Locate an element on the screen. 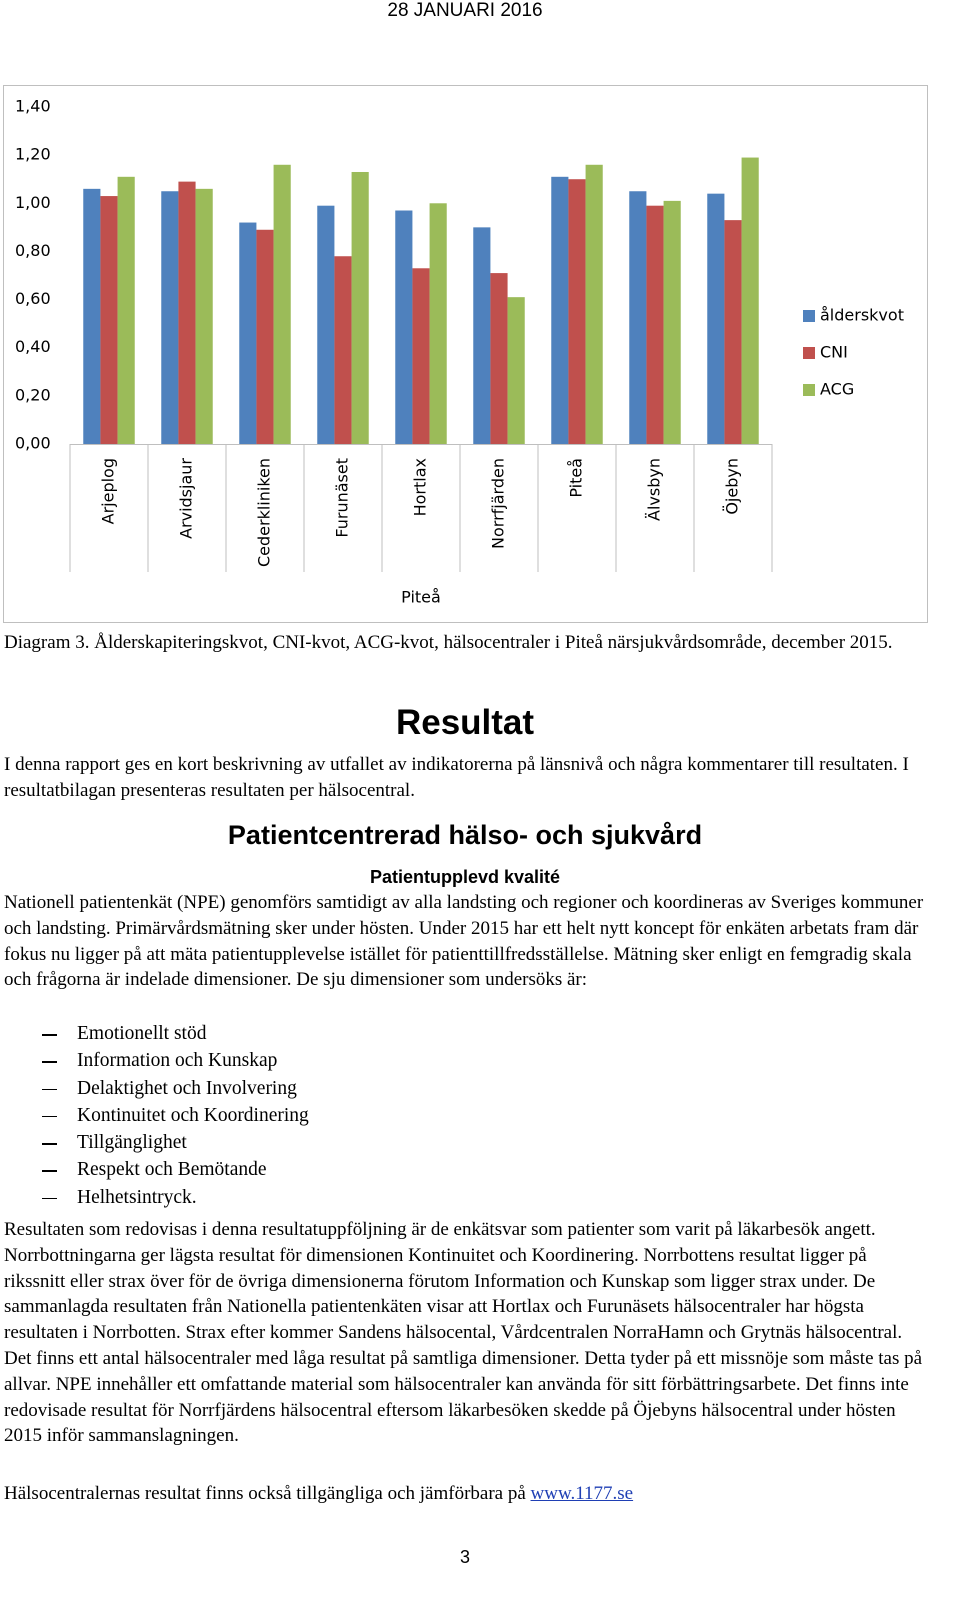  y-tick-label: 0,20 is located at coordinates (33, 394).